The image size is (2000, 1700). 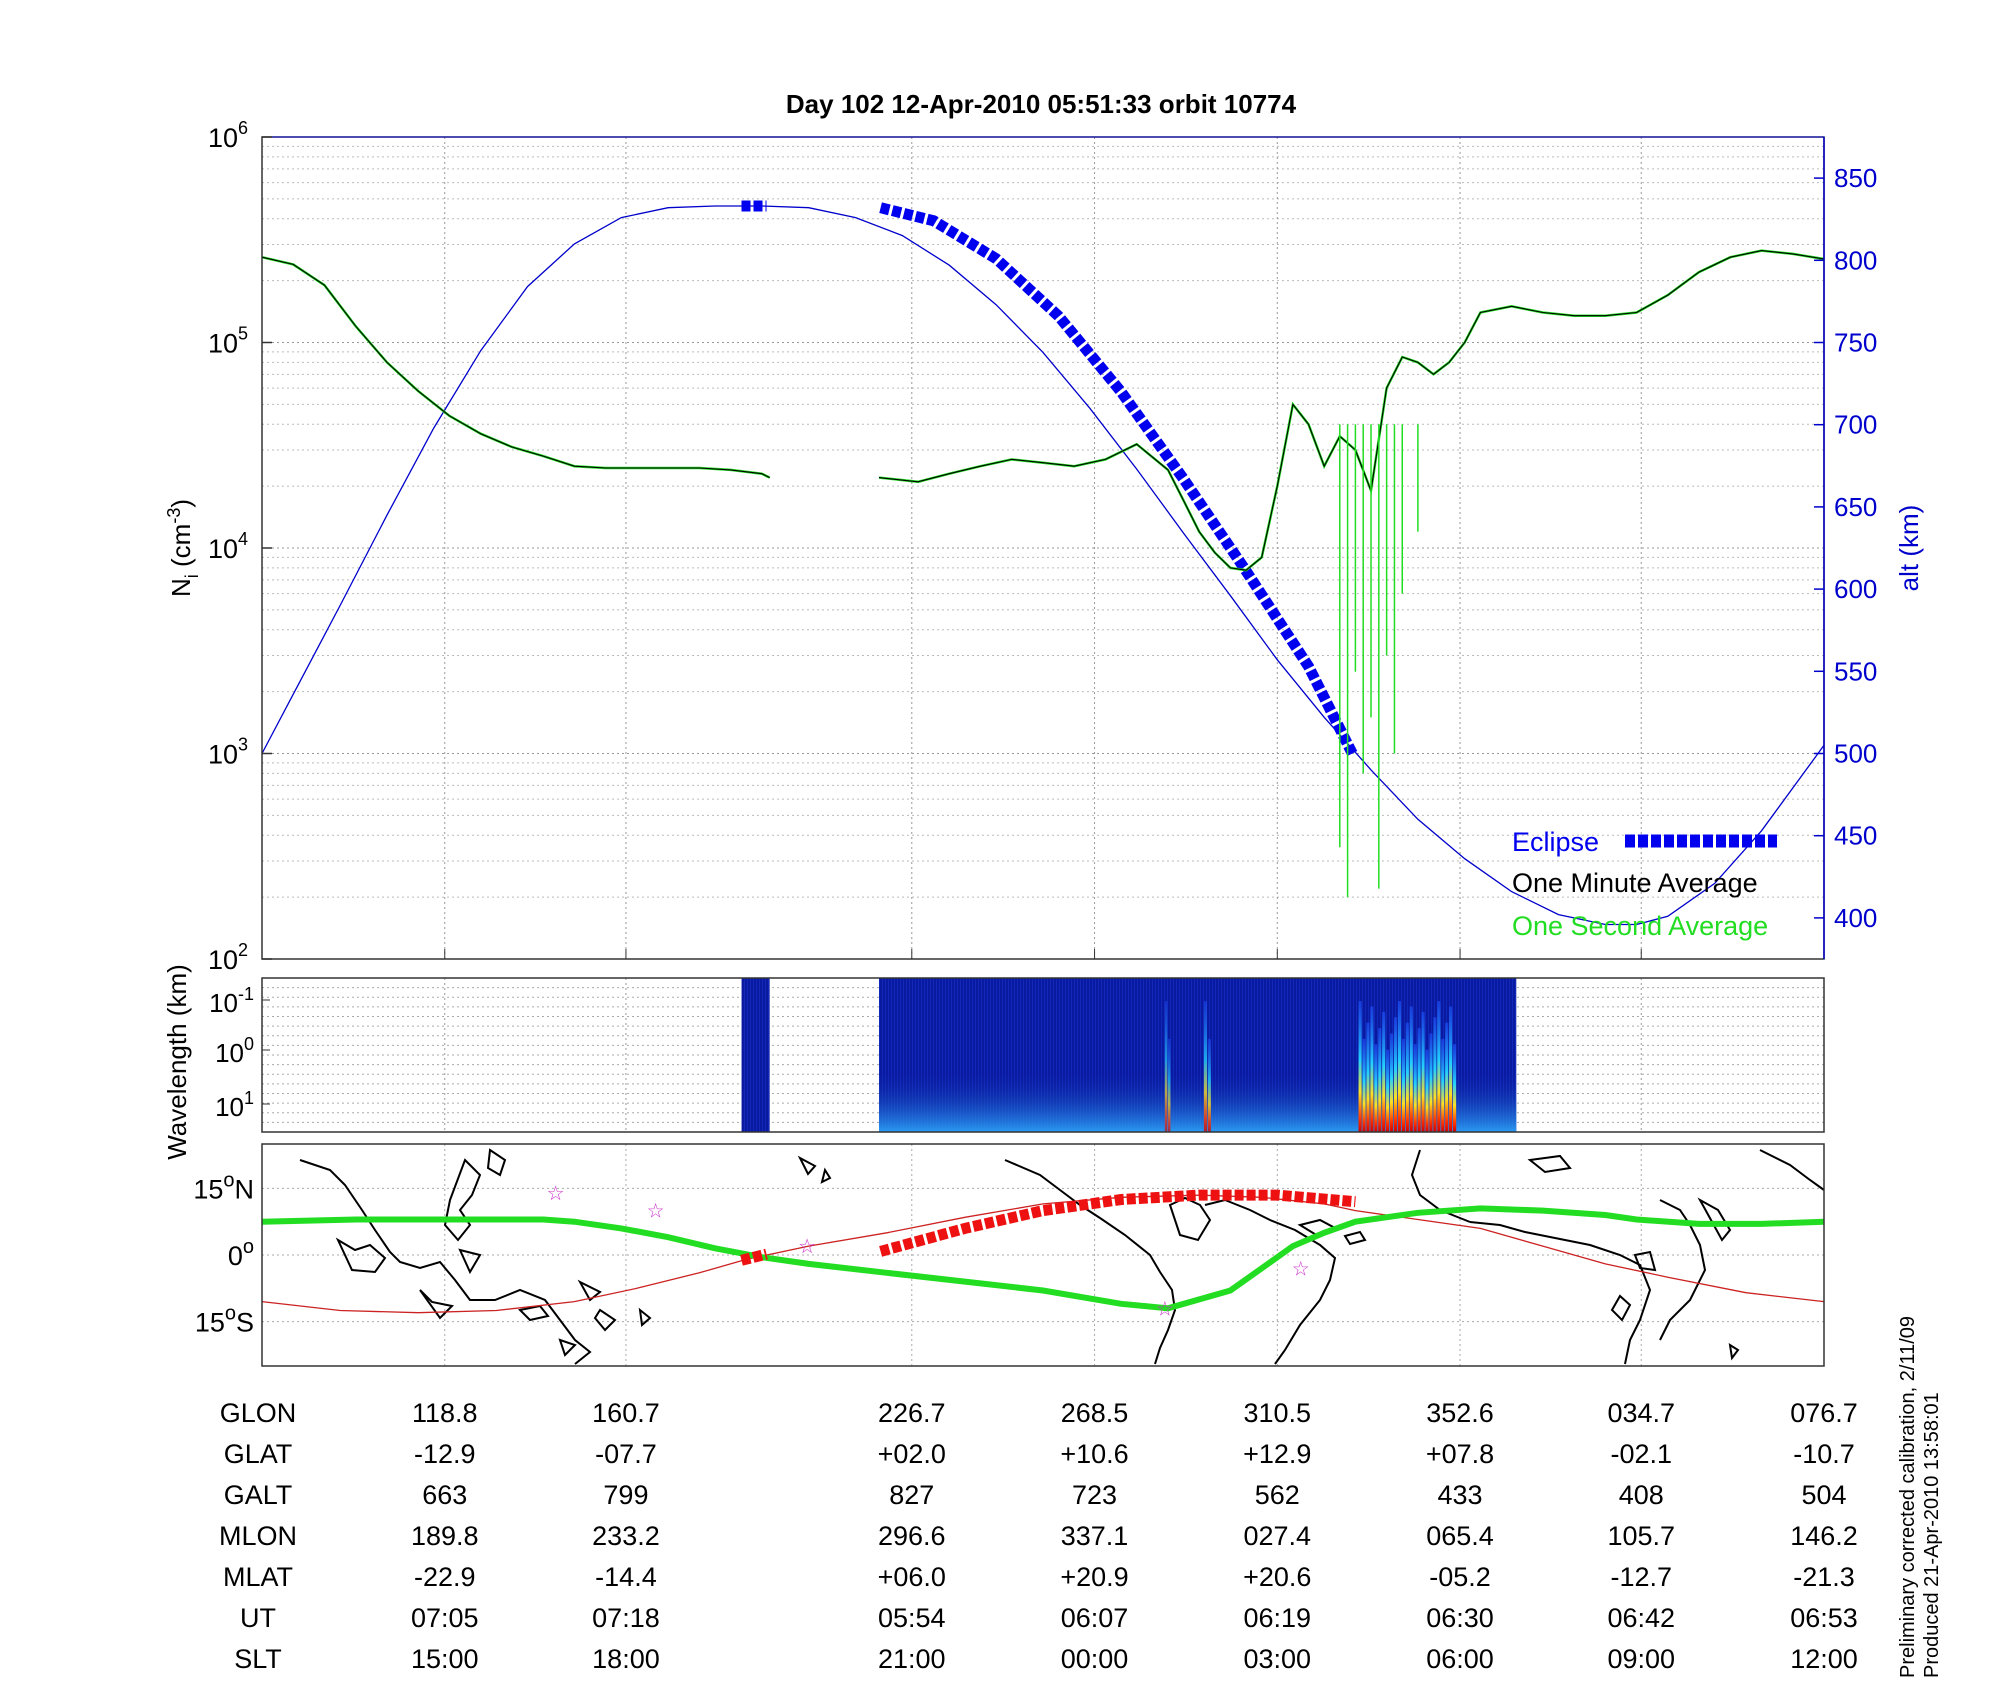 I want to click on ephemeris-row-label: SLT, so click(x=258, y=1659).